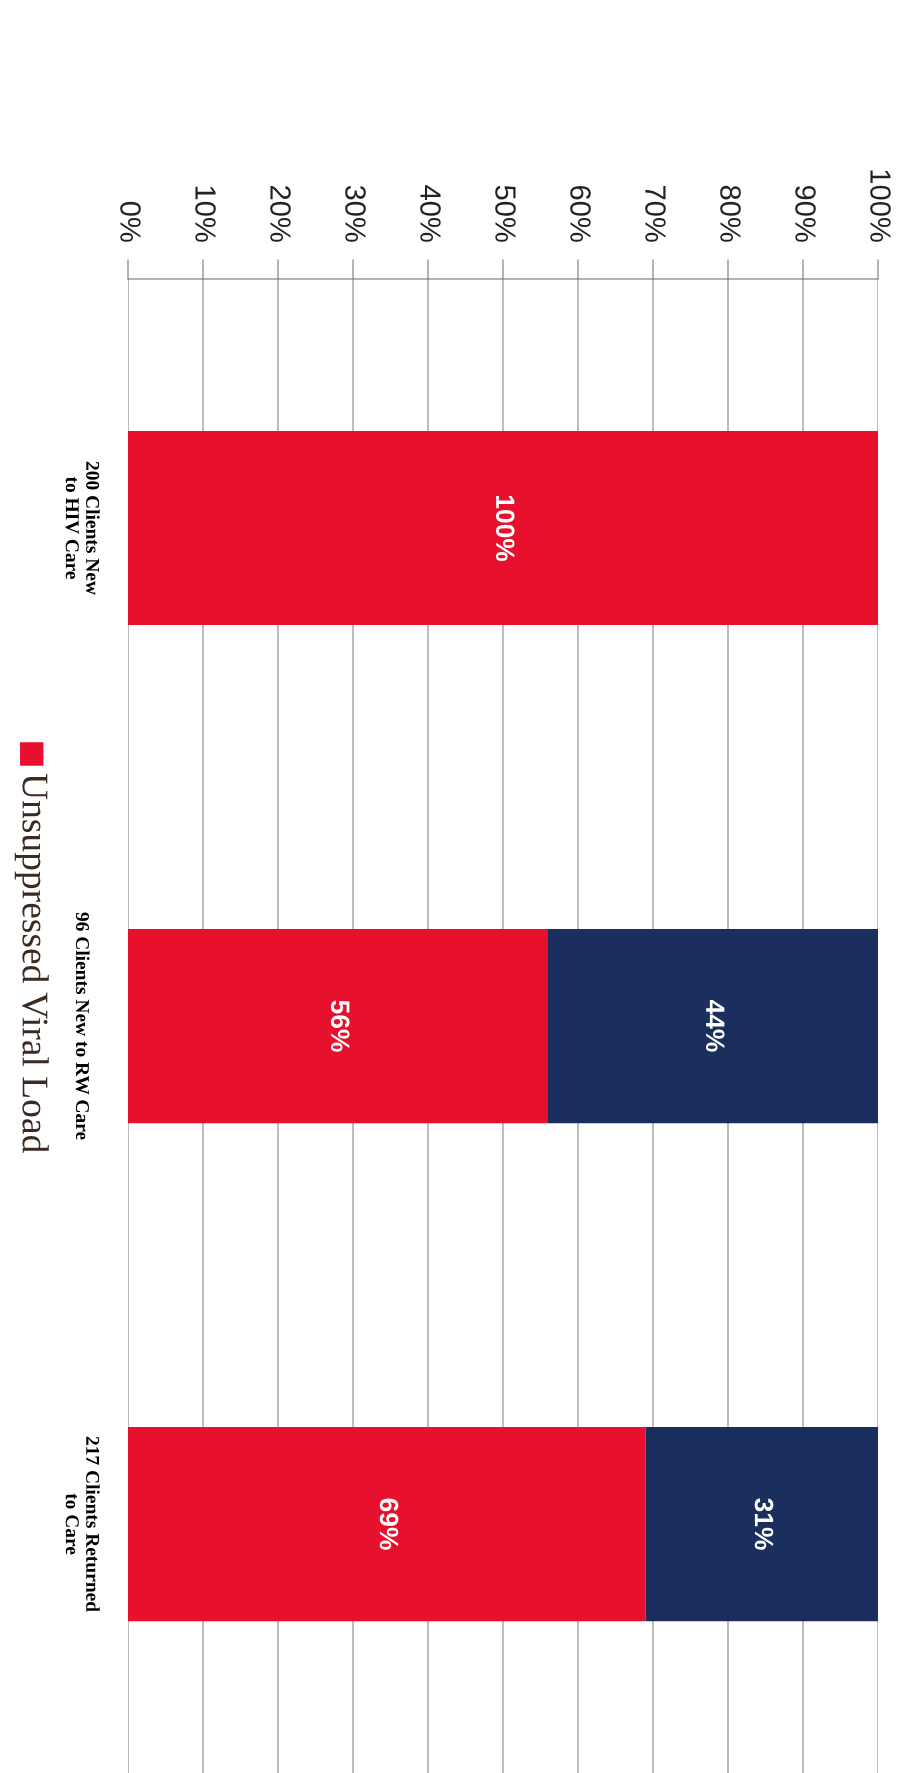 Image resolution: width=907 pixels, height=1773 pixels. Describe the element at coordinates (82, 1026) in the screenshot. I see `y-tick-label: 96 Clients New to RW Care` at that location.